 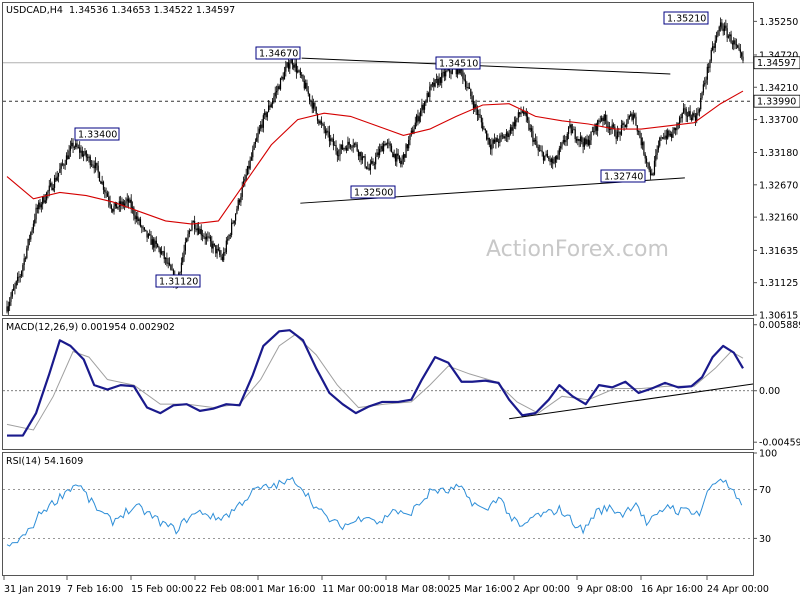 What do you see at coordinates (776, 63) in the screenshot?
I see `current-price-label: 1.34597` at bounding box center [776, 63].